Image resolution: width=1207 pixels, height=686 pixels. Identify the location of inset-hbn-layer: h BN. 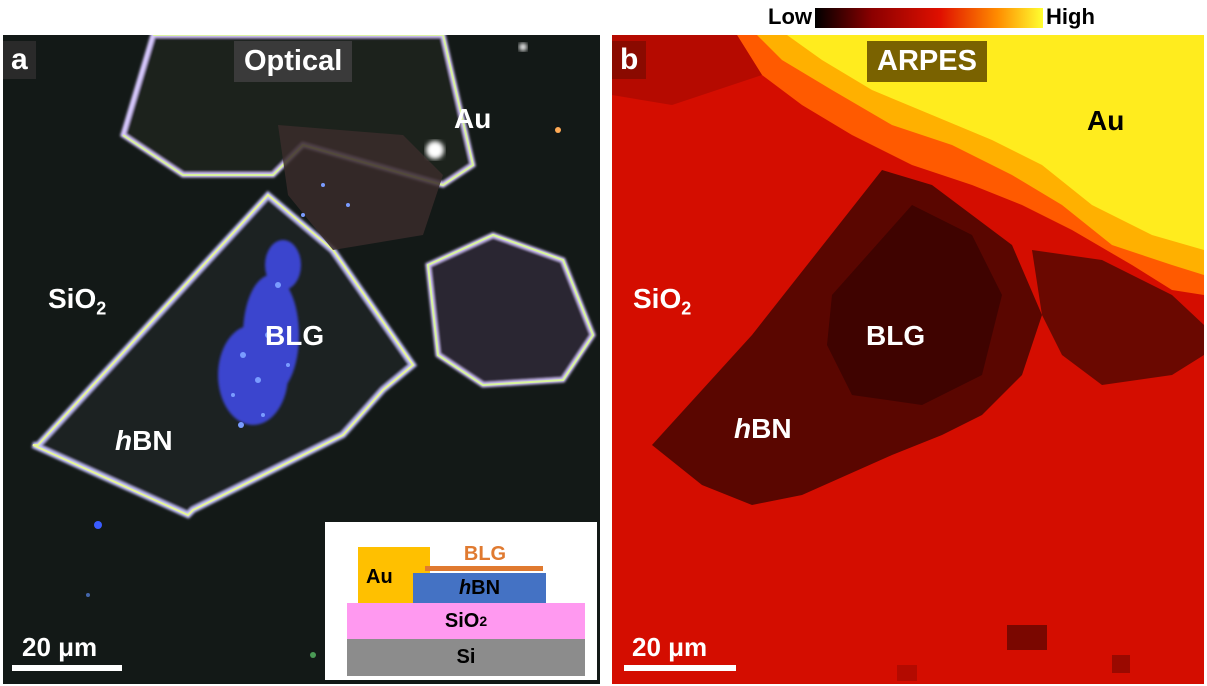
(479, 588).